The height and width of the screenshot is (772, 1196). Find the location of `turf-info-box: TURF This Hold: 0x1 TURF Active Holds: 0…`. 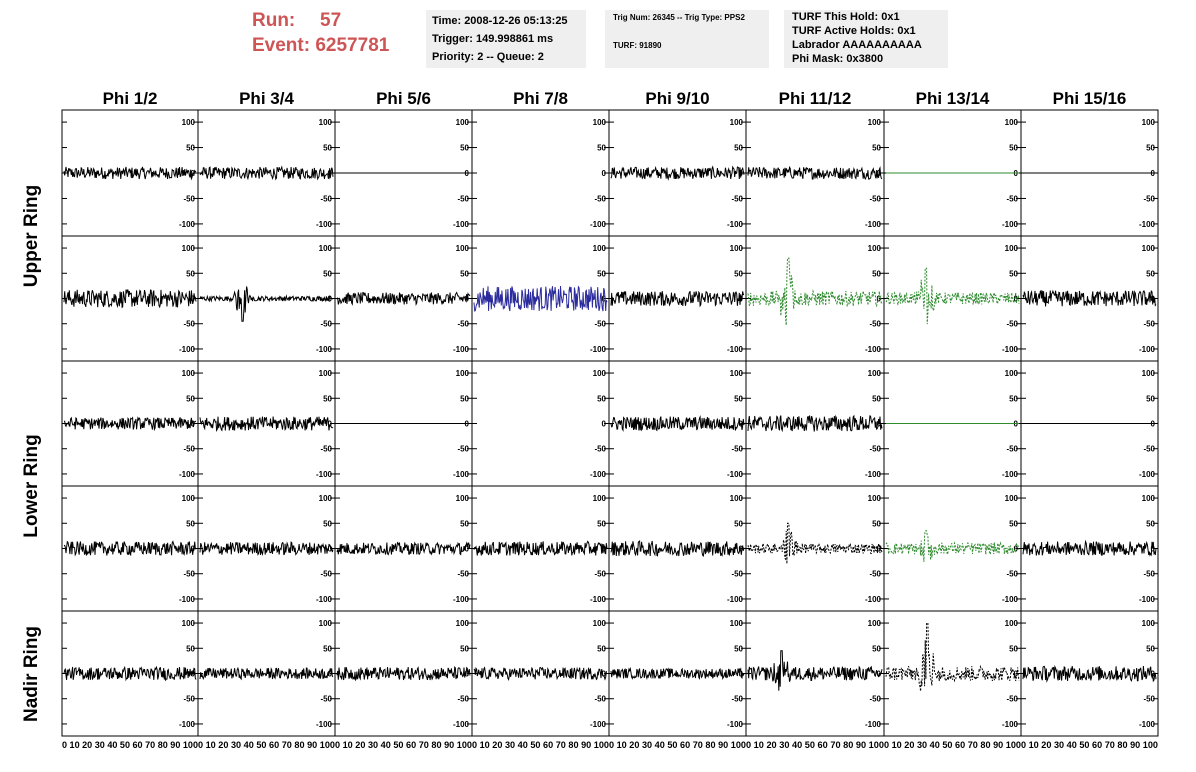

turf-info-box: TURF This Hold: 0x1 TURF Active Holds: 0… is located at coordinates (866, 39).